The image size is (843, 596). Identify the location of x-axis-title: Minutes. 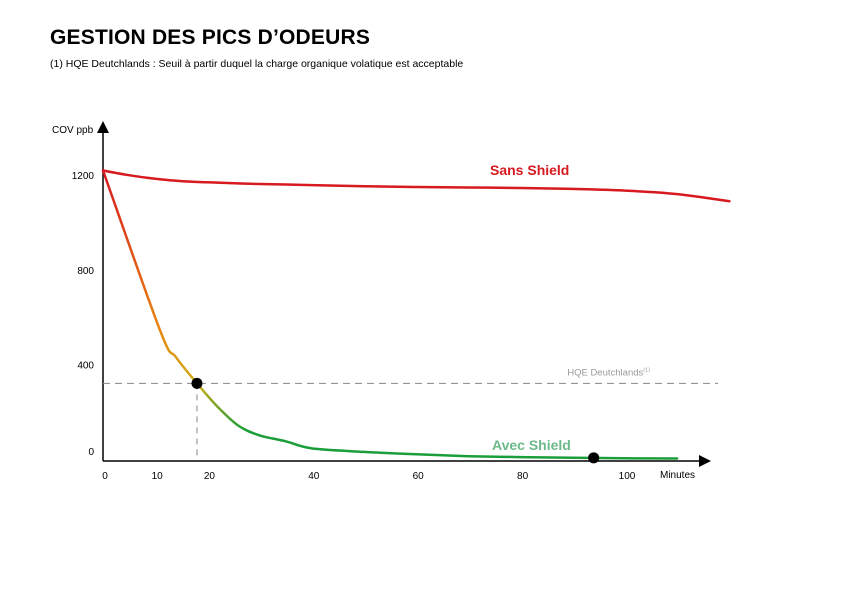
(677, 475).